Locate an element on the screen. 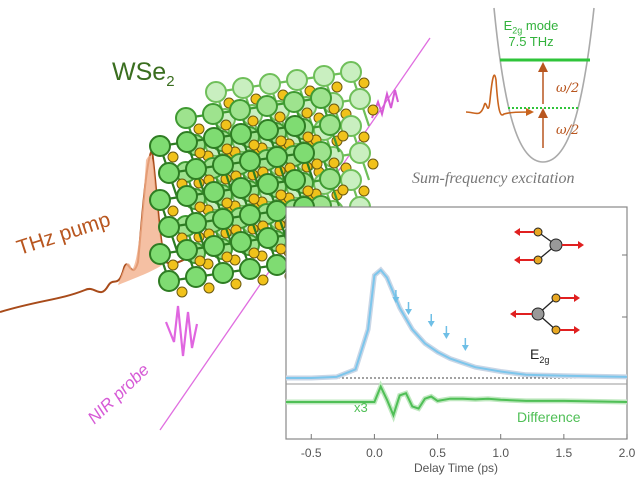 The image size is (640, 480). sum-frequency-caption: Sum-frequency excitation is located at coordinates (493, 178).